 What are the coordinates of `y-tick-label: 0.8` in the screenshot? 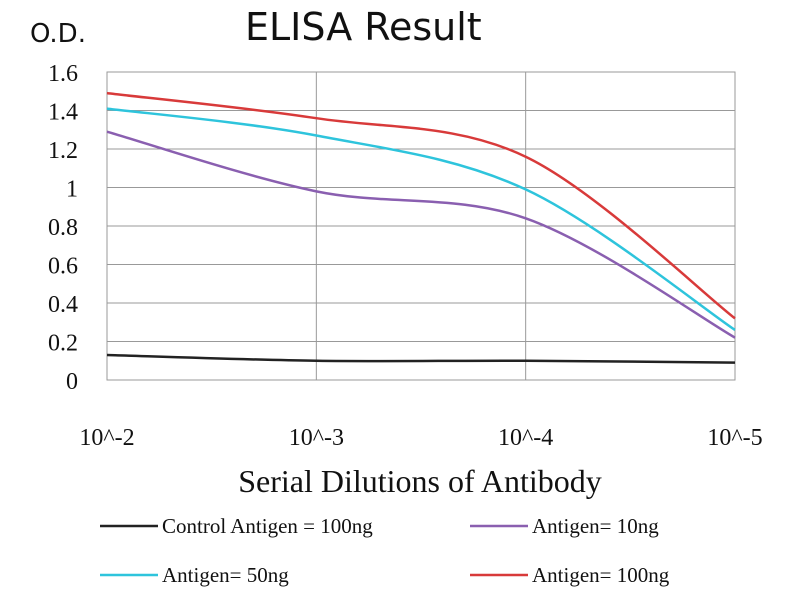 It's located at (63, 228).